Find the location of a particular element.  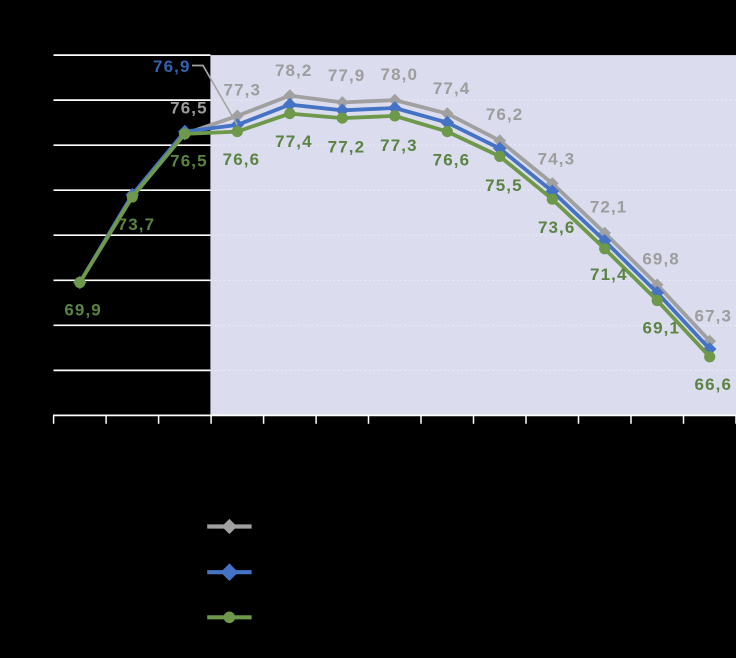

svg-text: 72,1 is located at coordinates (609, 207).